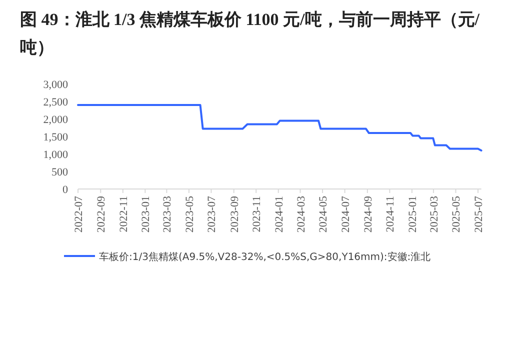  I want to click on x-tick-label: 2024-07, so click(346, 214).